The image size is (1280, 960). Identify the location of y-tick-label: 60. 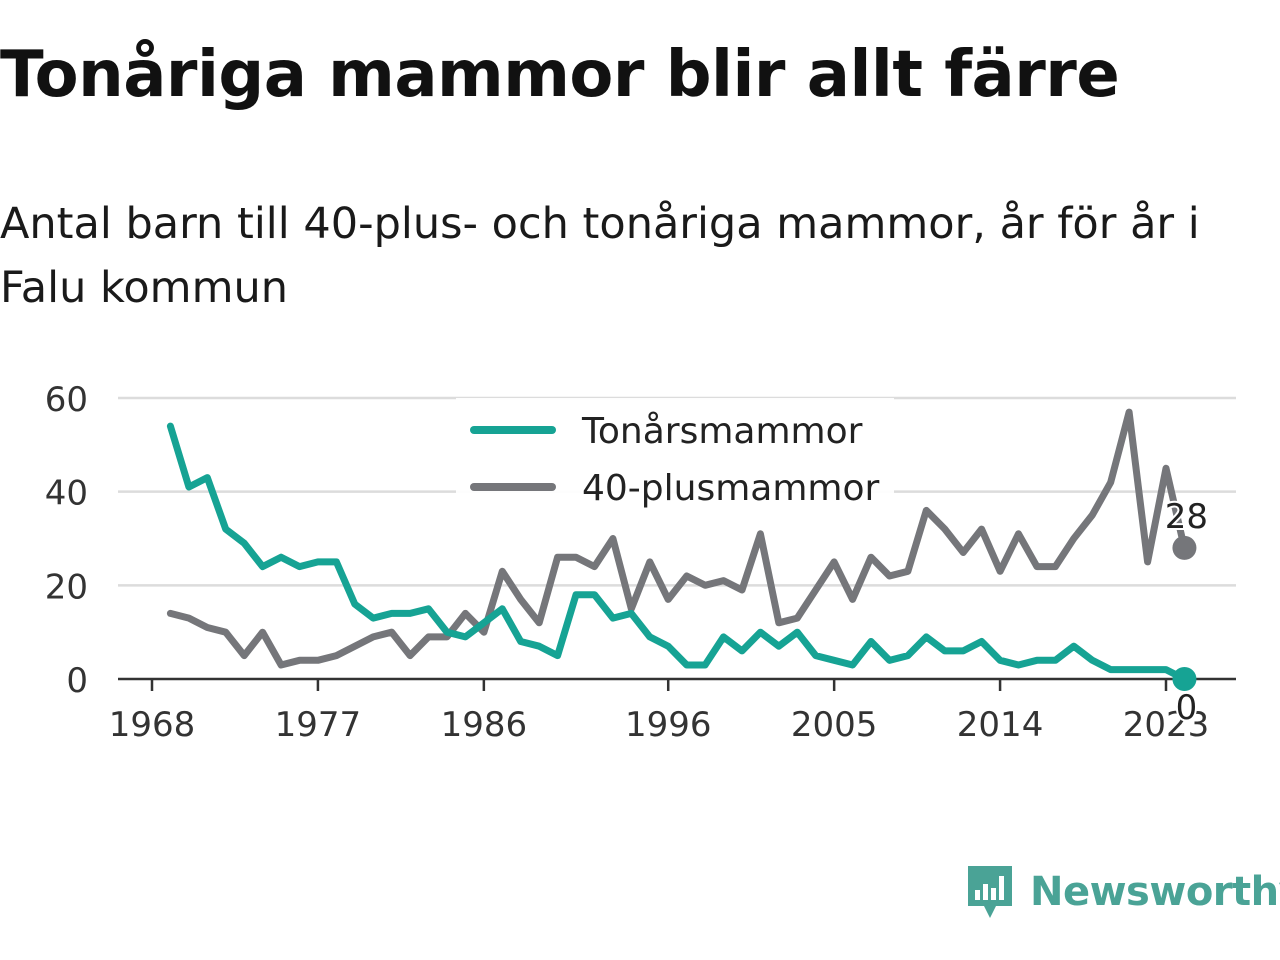
(66, 400).